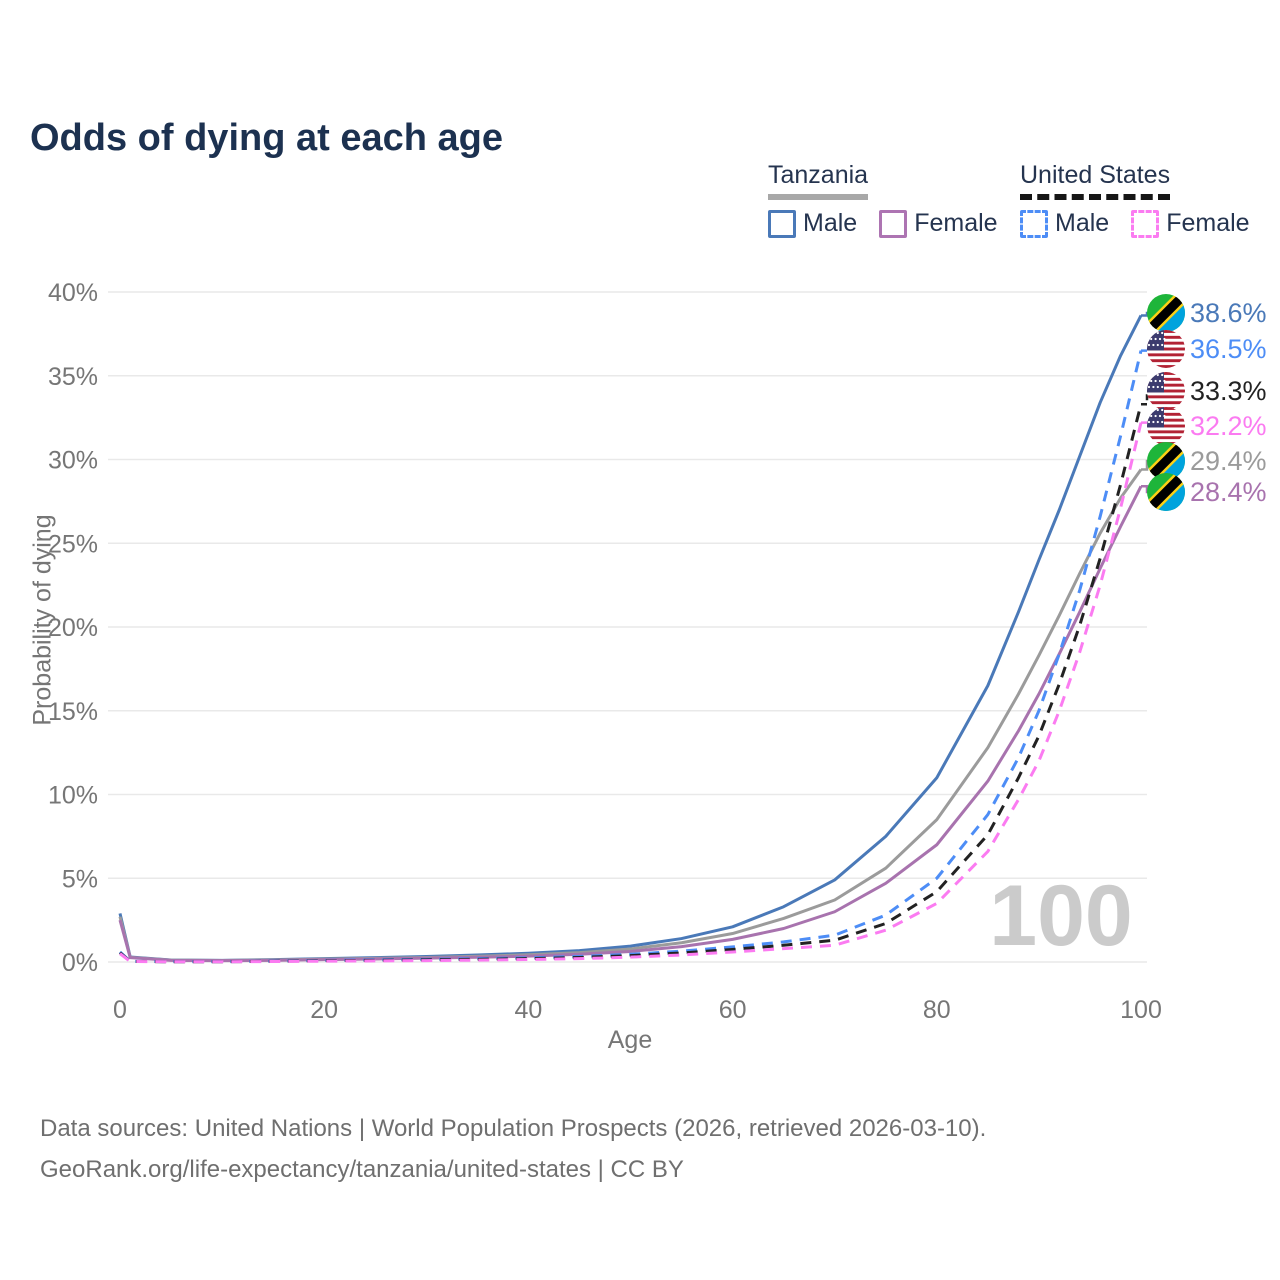 This screenshot has width=1280, height=1280. What do you see at coordinates (42, 620) in the screenshot?
I see `y-axis-title: Probability of dying` at bounding box center [42, 620].